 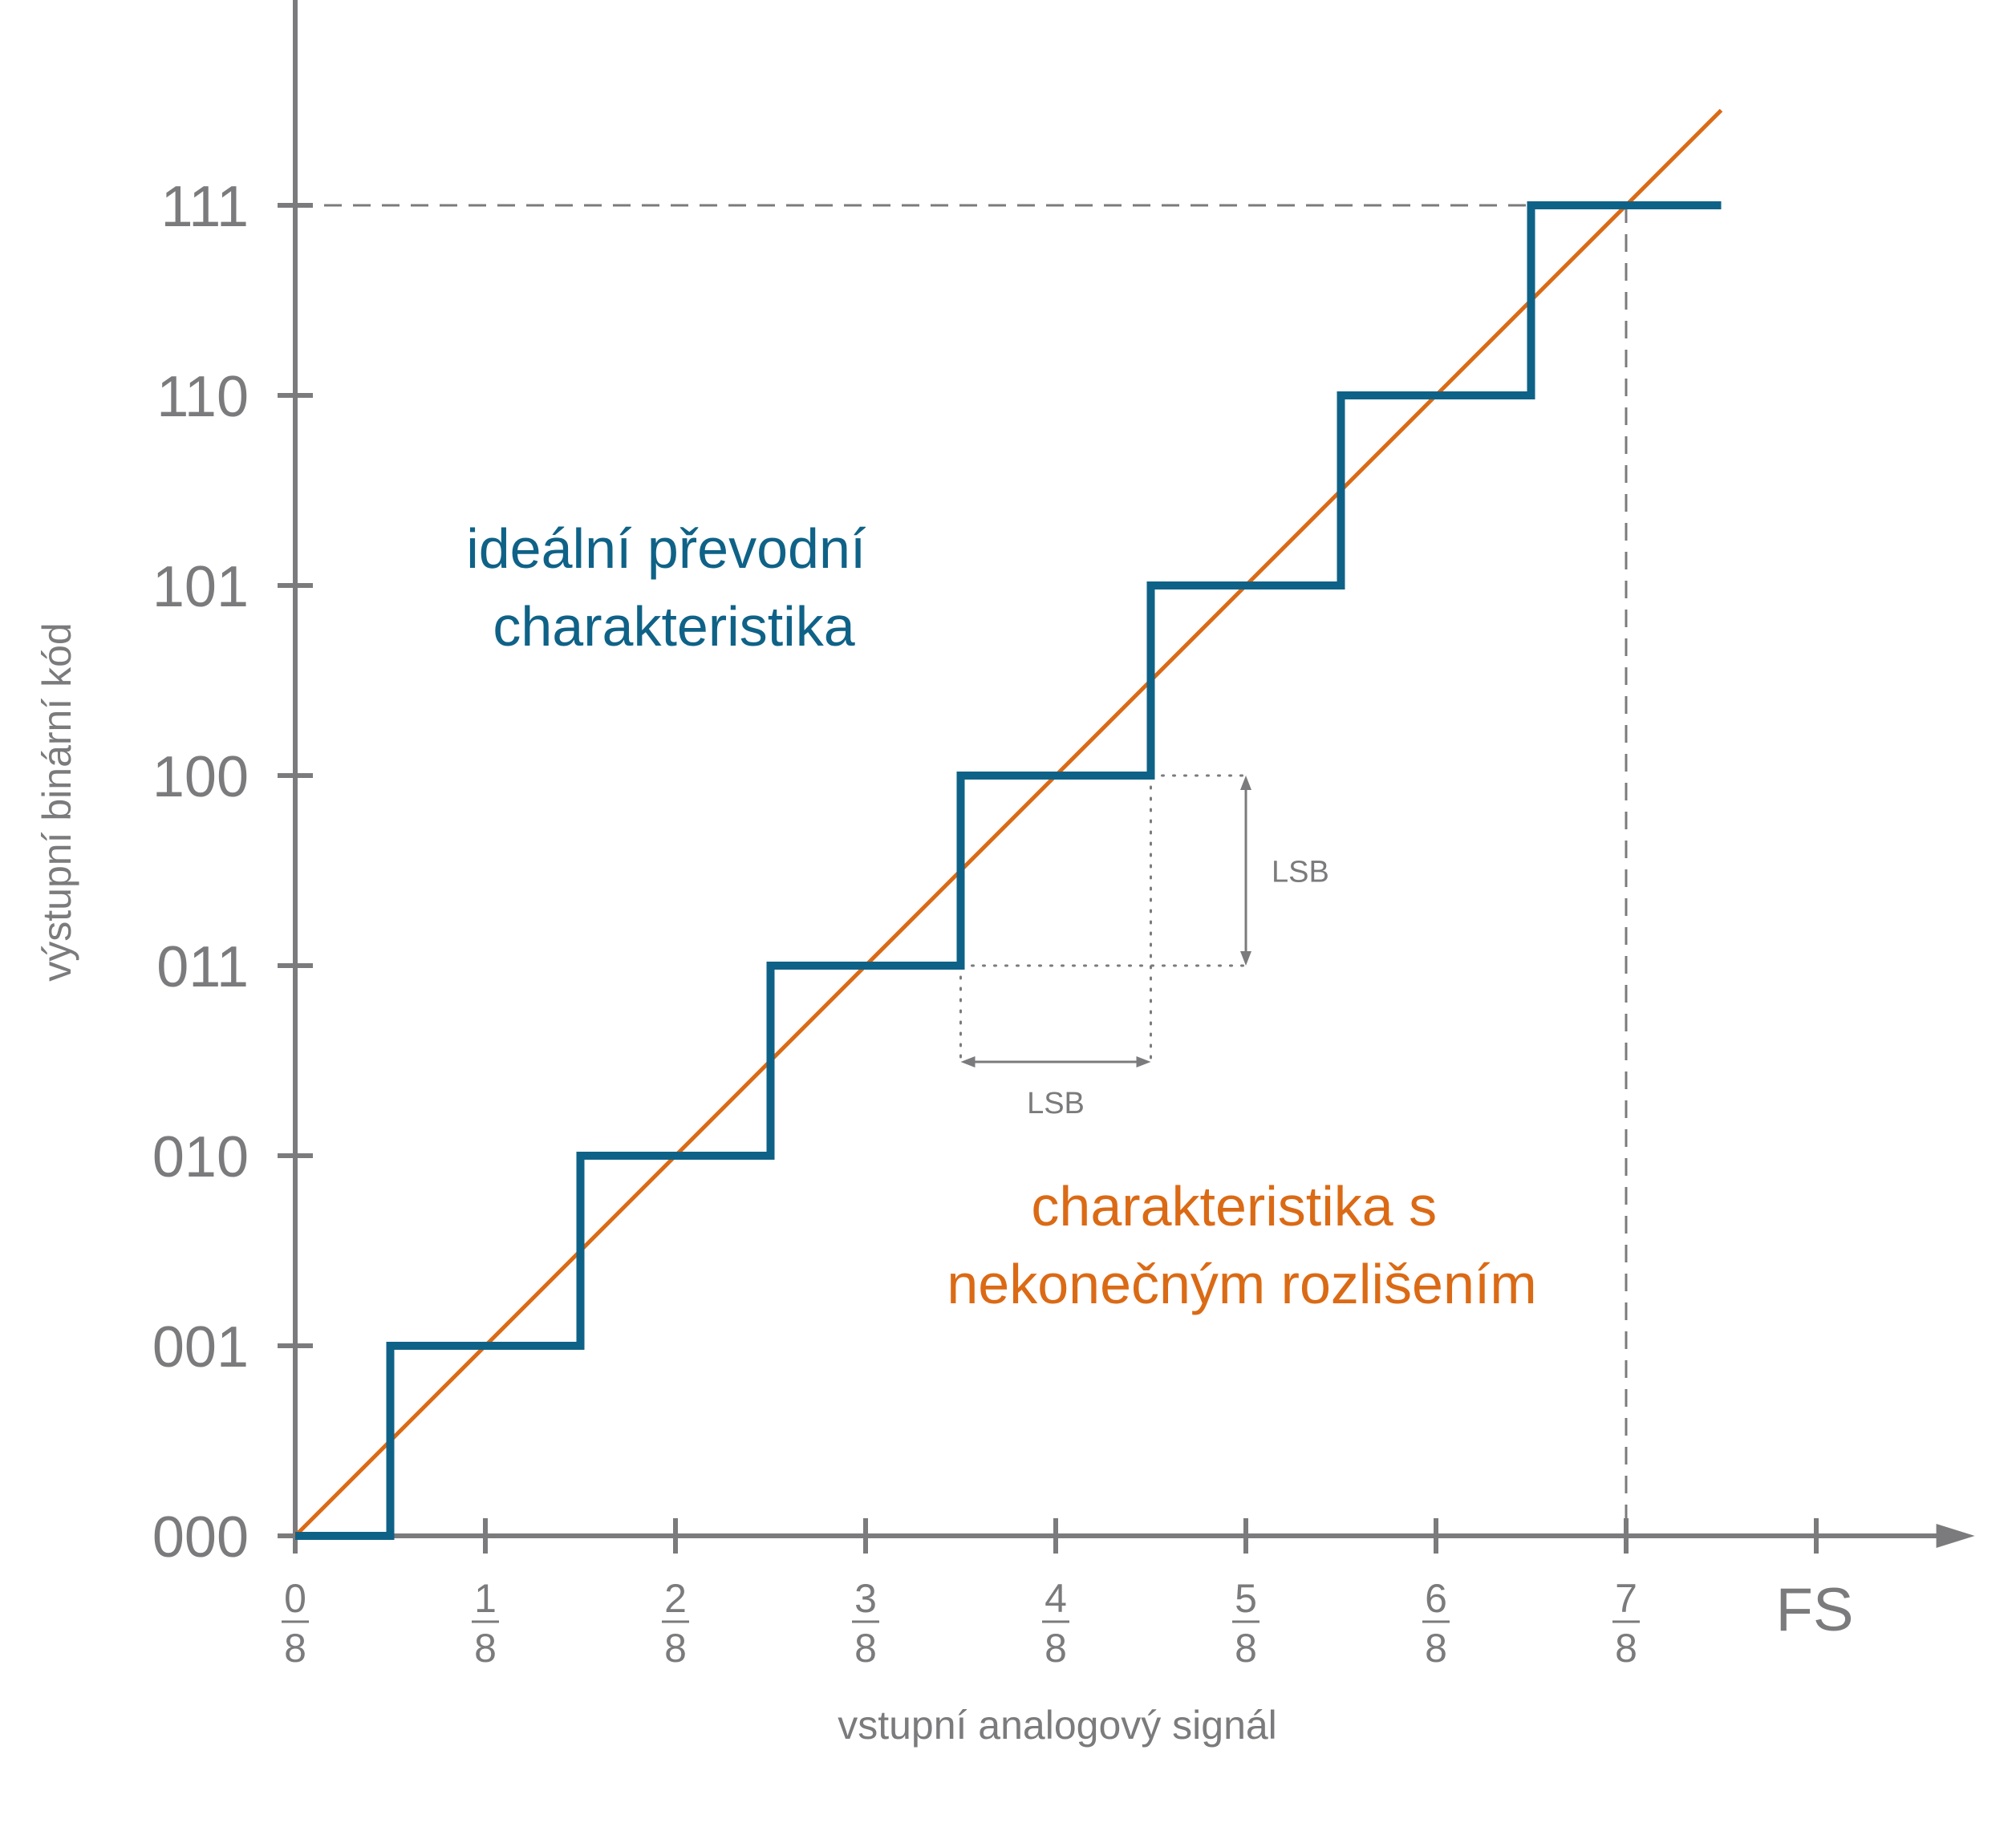 I want to click on x-axis-title: vstupní analogový signál, so click(x=1057, y=1725).